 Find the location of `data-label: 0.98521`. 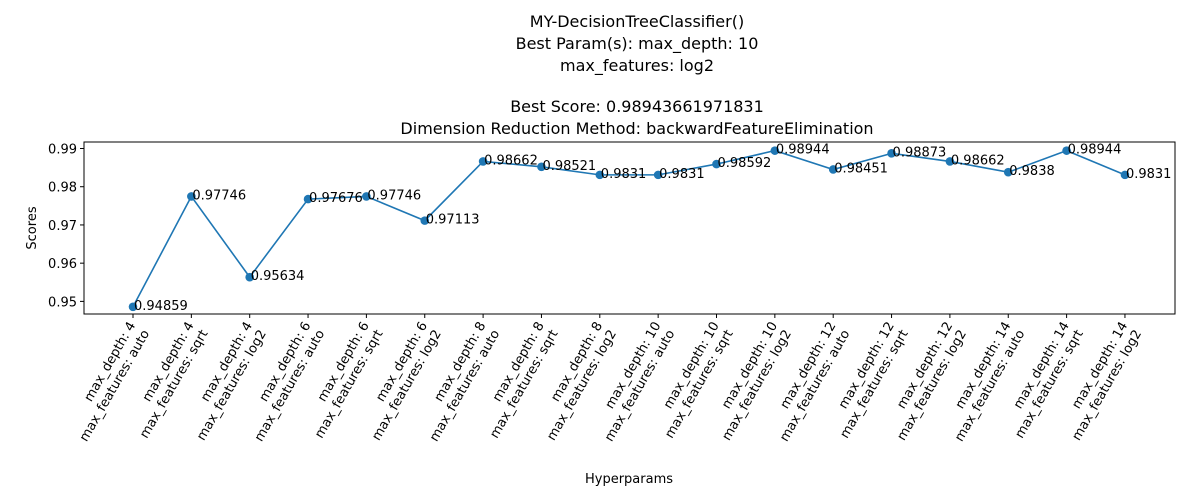

data-label: 0.98521 is located at coordinates (569, 166).